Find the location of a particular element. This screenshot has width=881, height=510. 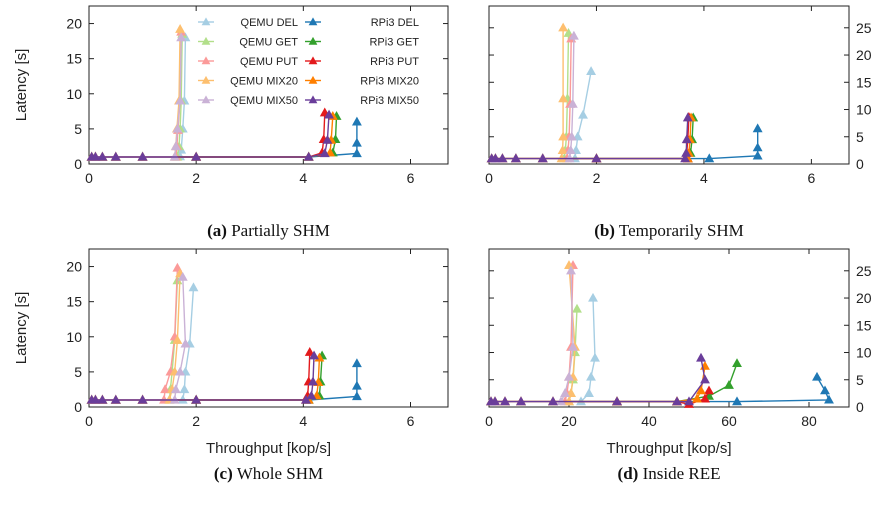

series-qemu-del is located at coordinates (138, 96).